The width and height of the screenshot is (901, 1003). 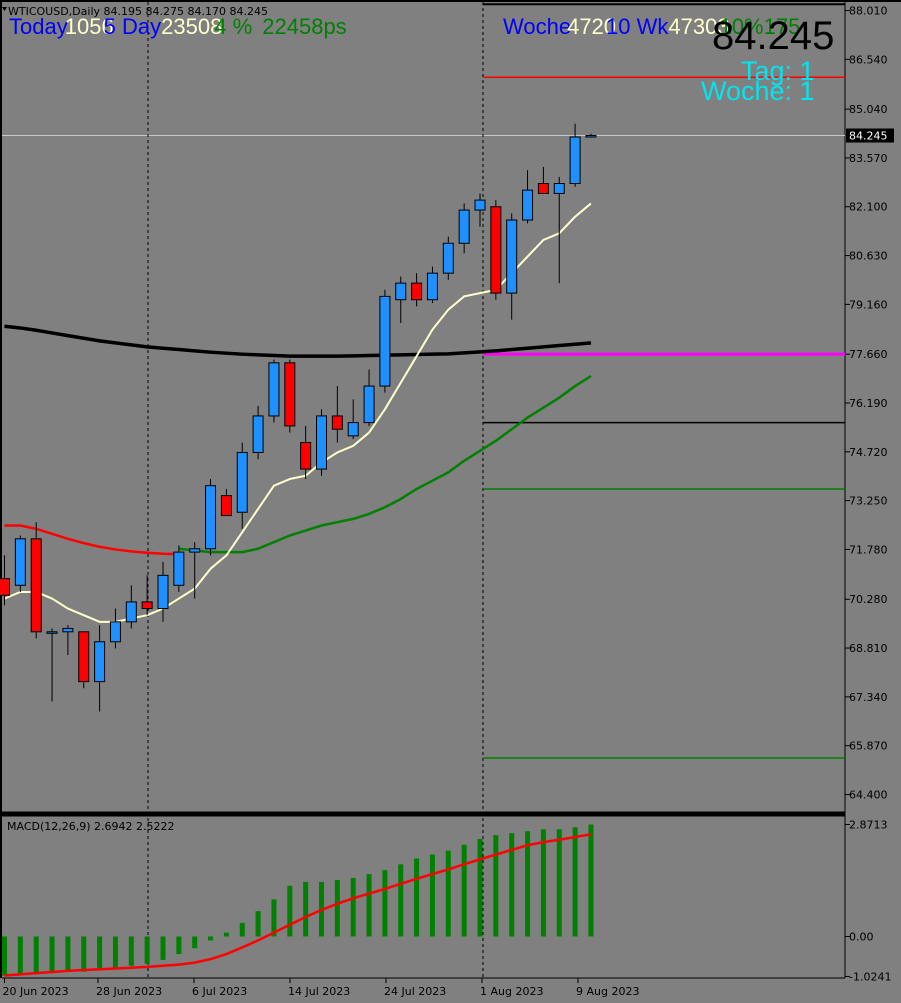 I want to click on y-tick-label: 65.870, so click(x=868, y=746).